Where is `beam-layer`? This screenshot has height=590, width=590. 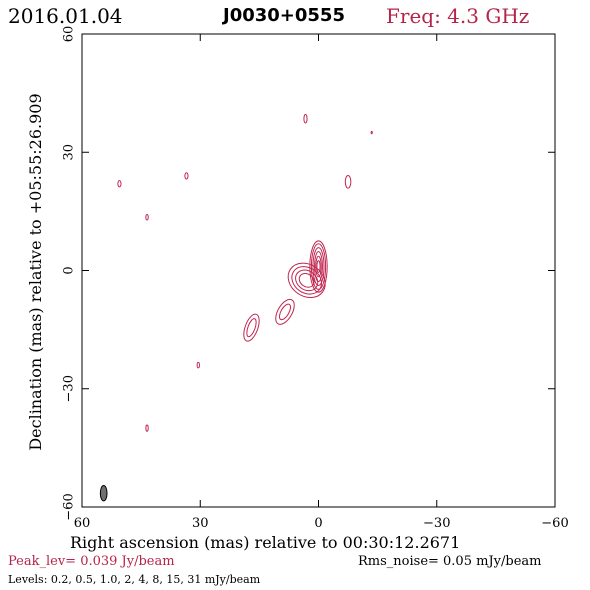 beam-layer is located at coordinates (103, 493).